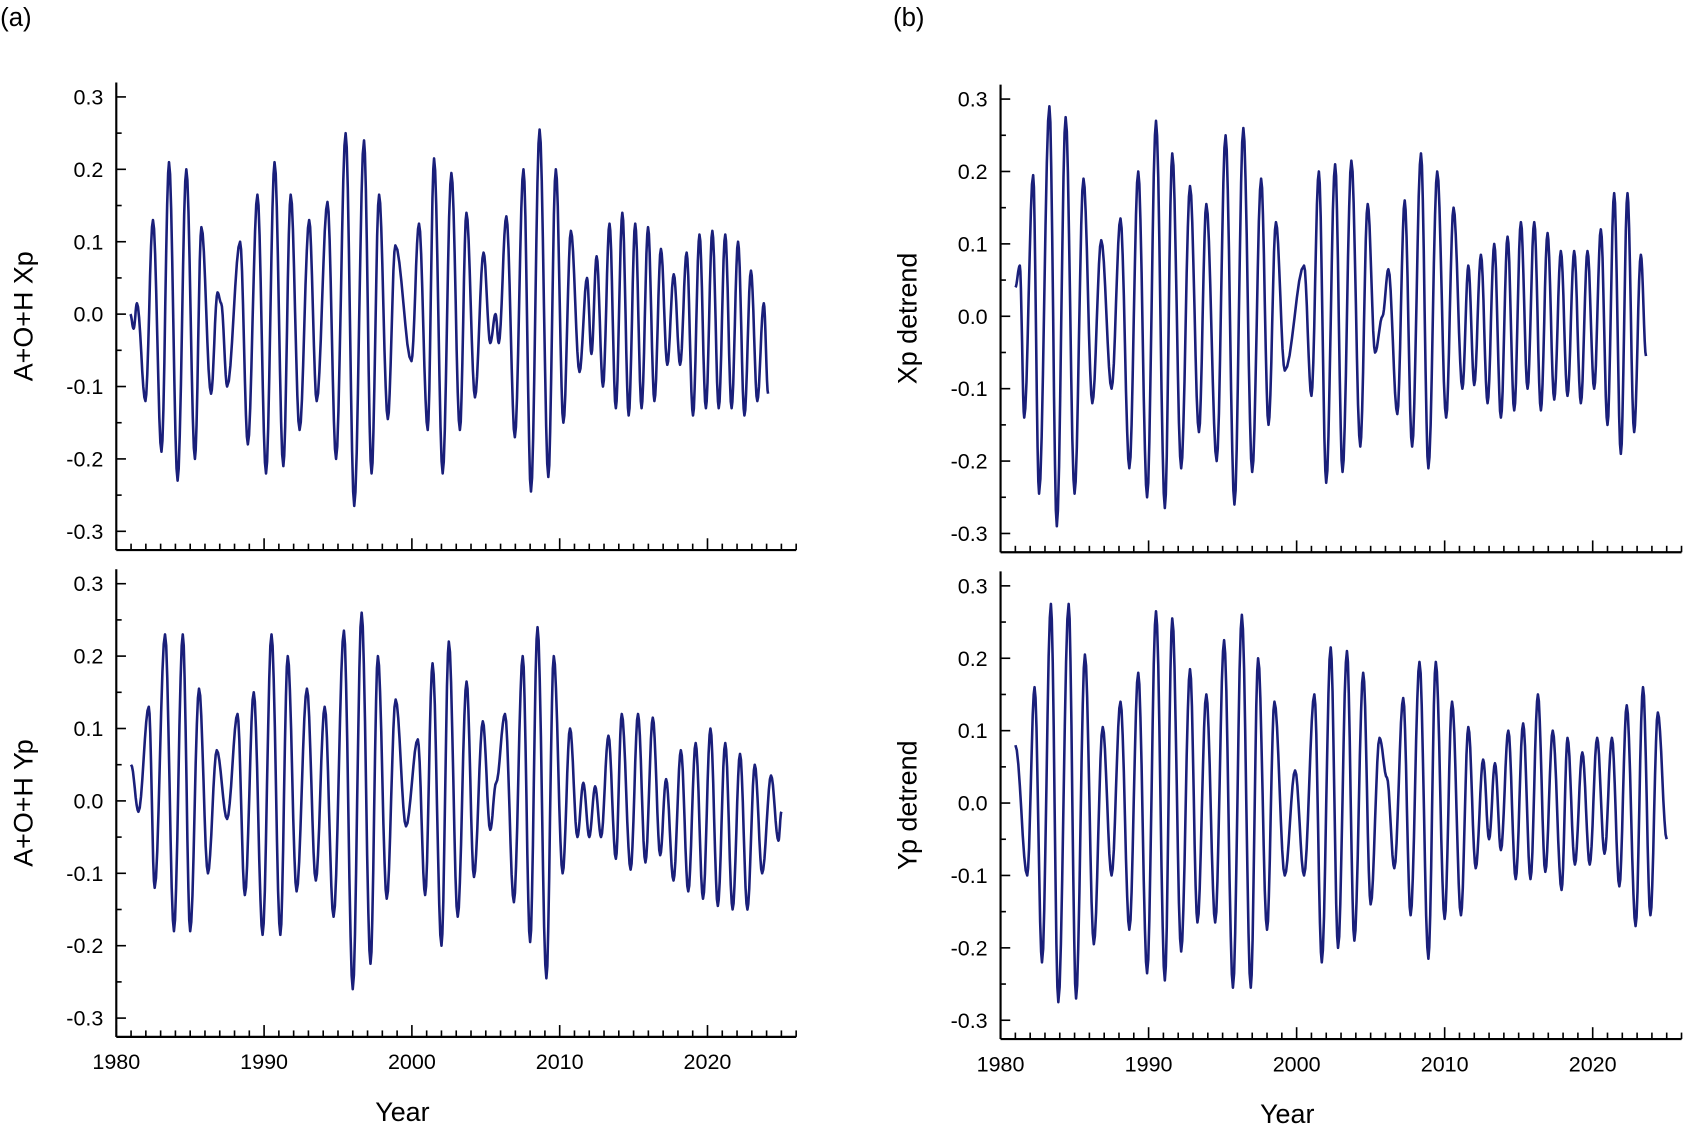  Describe the element at coordinates (23, 316) in the screenshot. I see `y-axis-title: A+O+H Xp` at that location.